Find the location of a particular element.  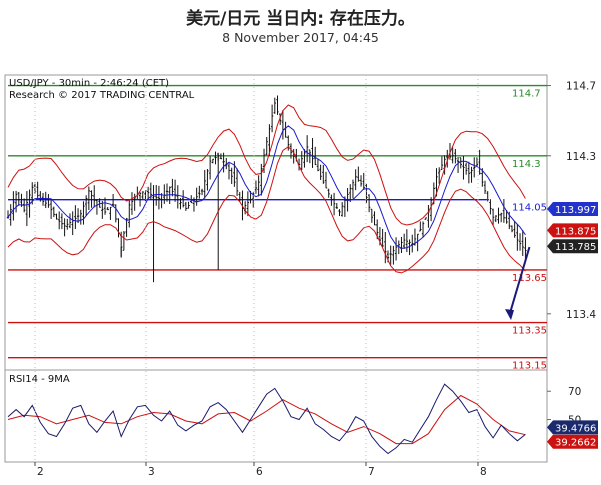

rsi-tag-label: 39.2662 is located at coordinates (575, 443).